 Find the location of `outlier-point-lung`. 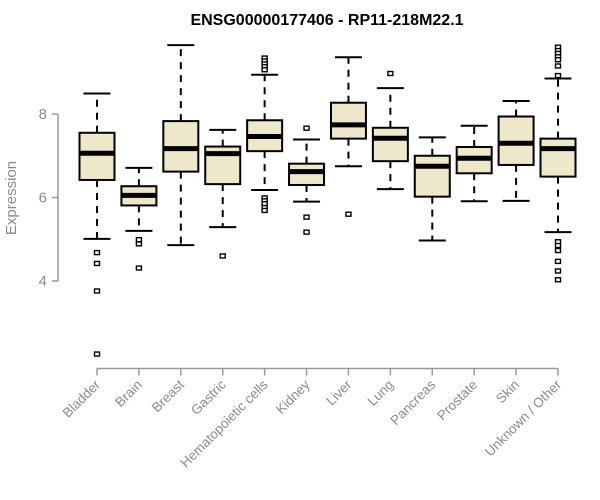

outlier-point-lung is located at coordinates (390, 73).